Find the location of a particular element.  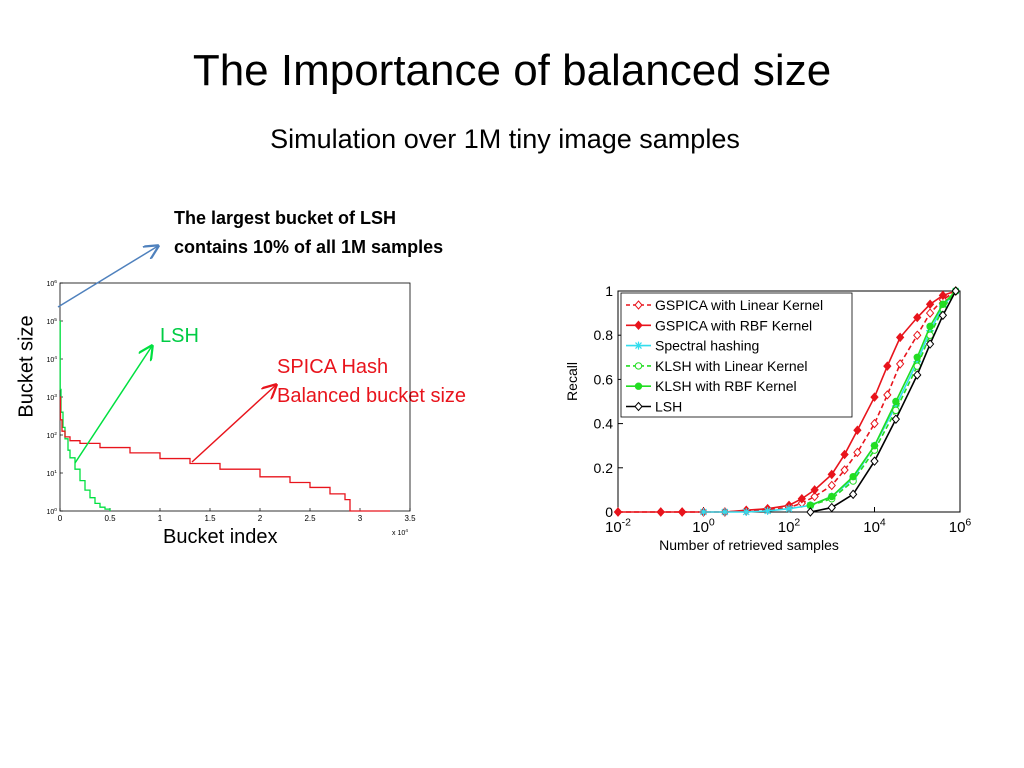

left-y-tick-label: 10¹ is located at coordinates (51, 473).